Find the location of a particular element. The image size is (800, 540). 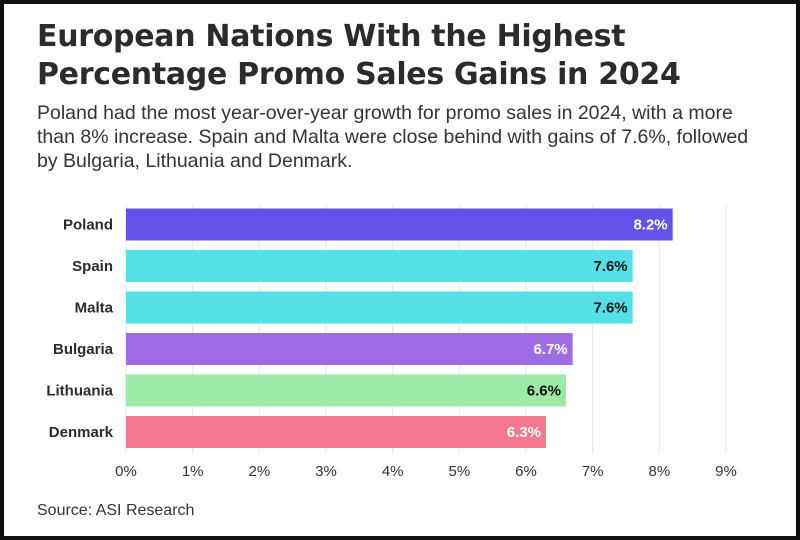

bar-denmark is located at coordinates (336, 432).